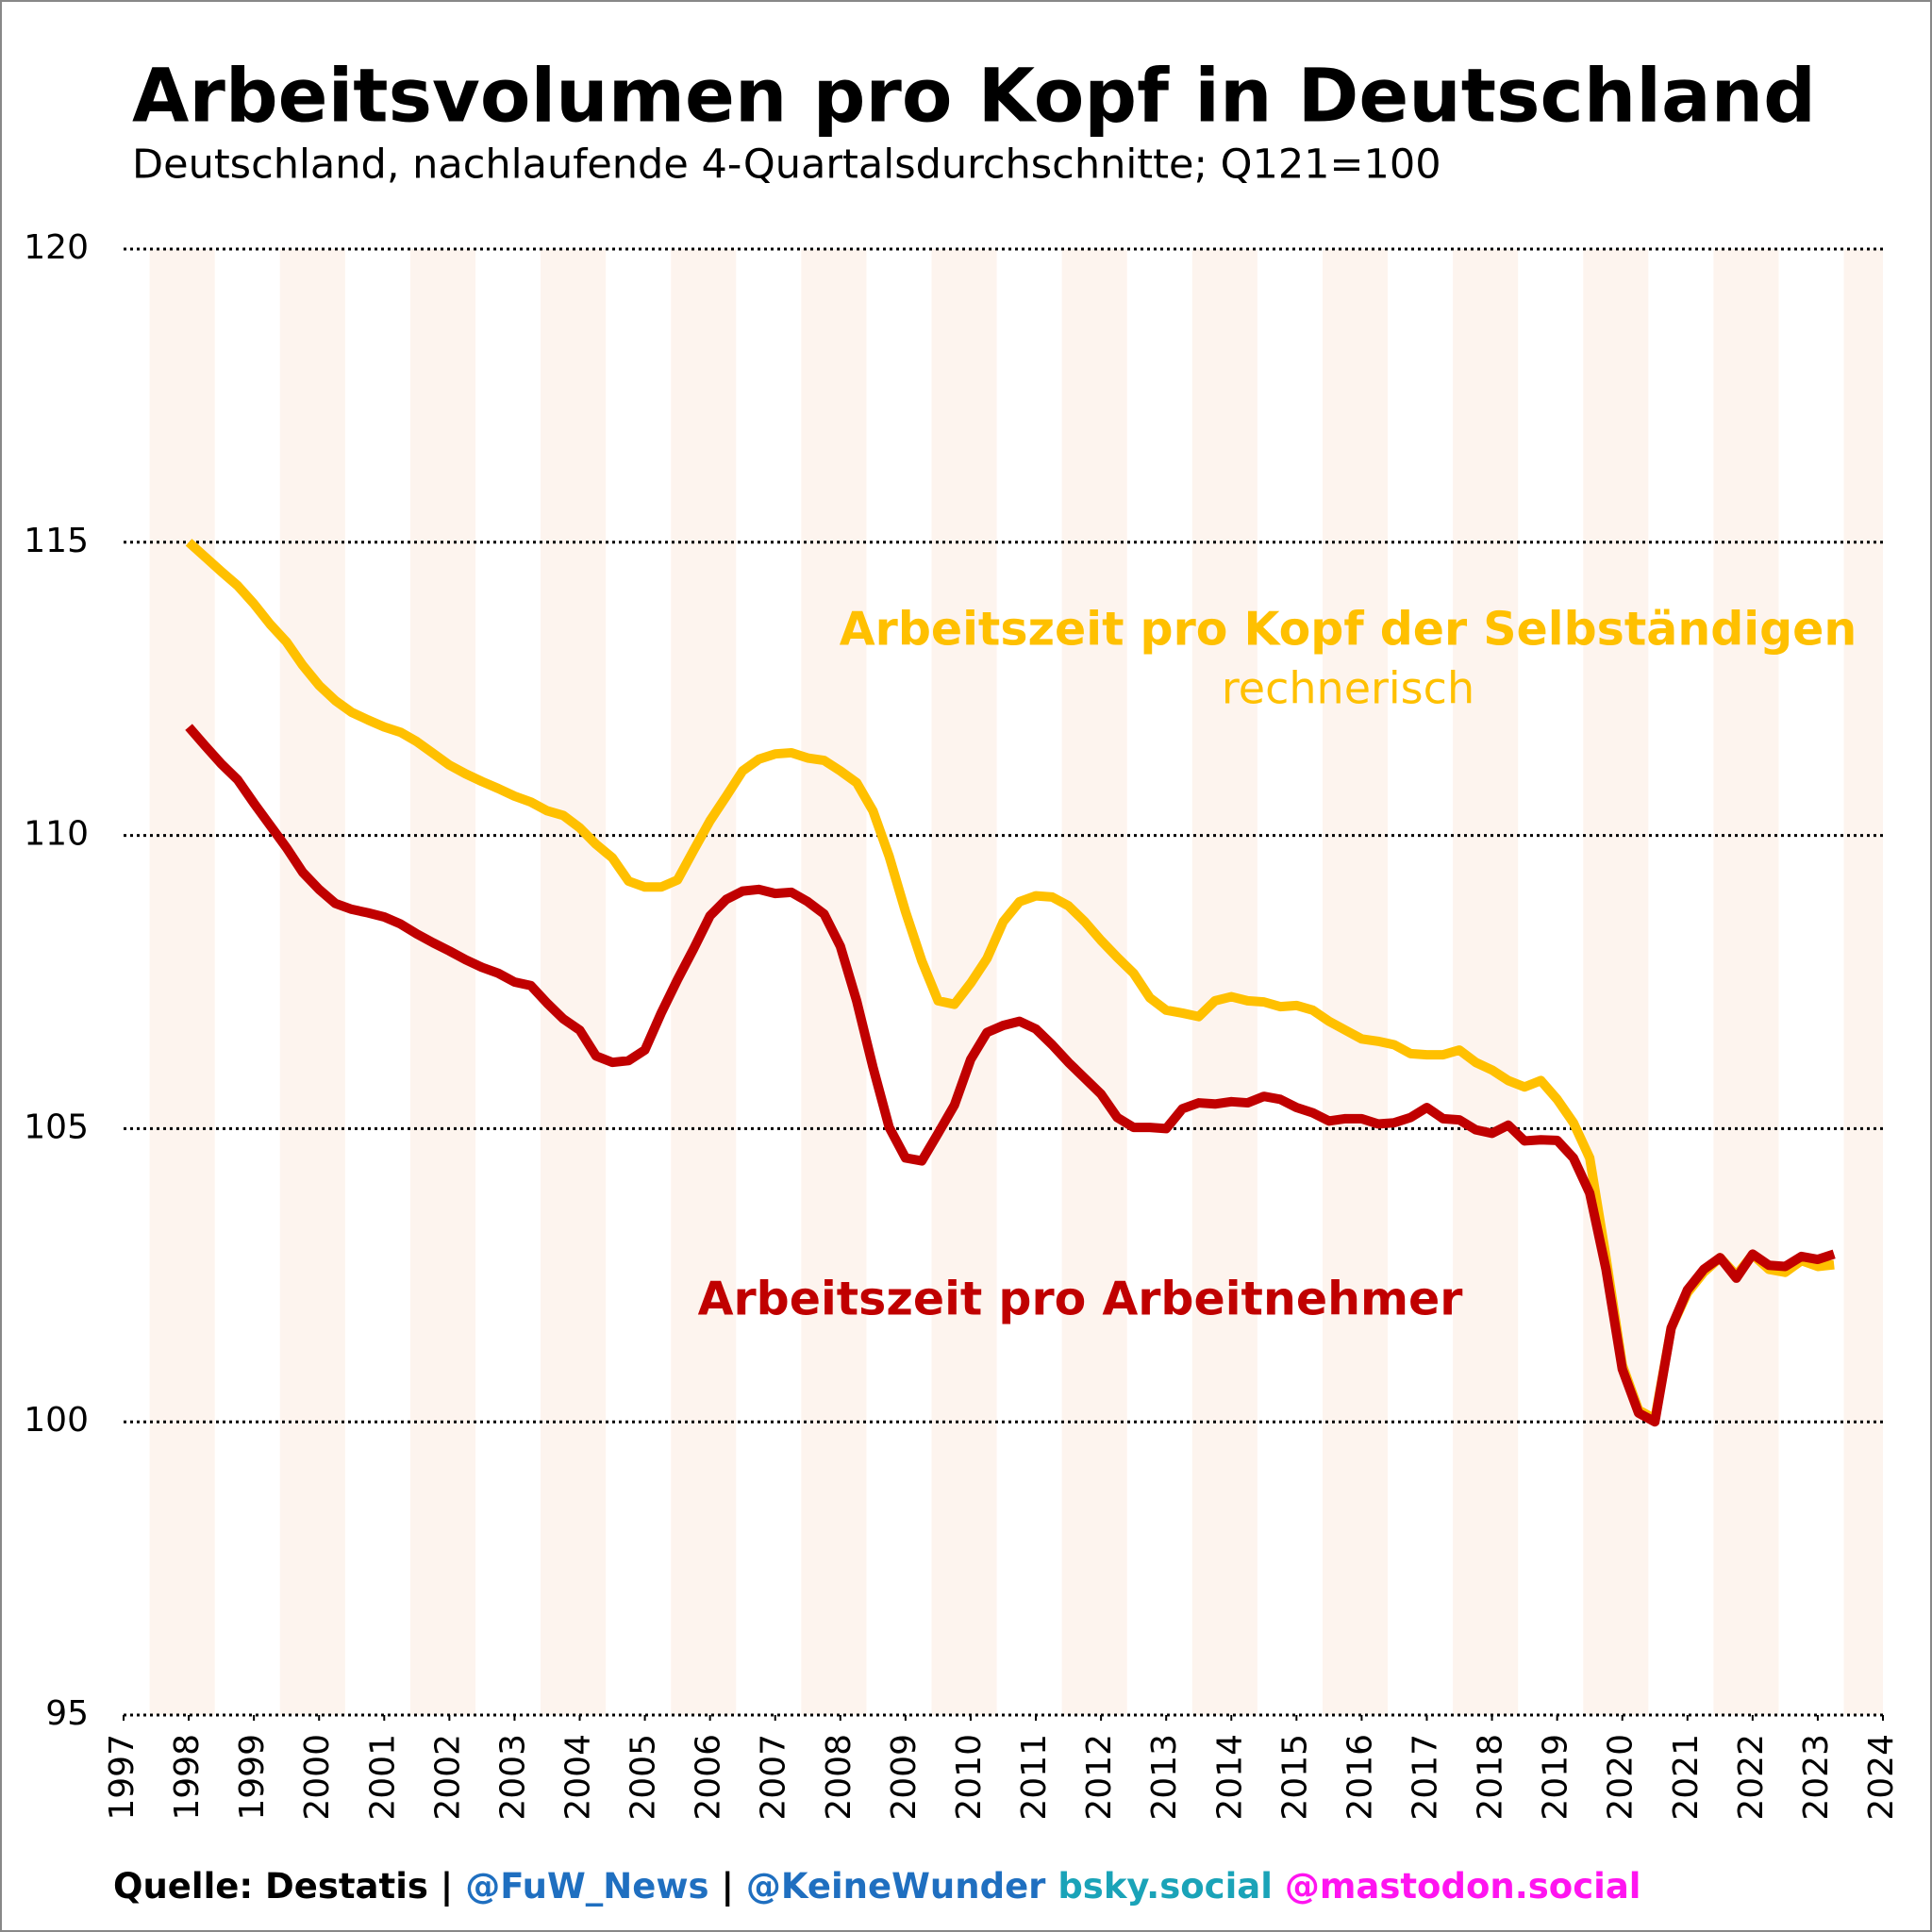  Describe the element at coordinates (1621, 1777) in the screenshot. I see `x-tick-label: 2020` at that location.